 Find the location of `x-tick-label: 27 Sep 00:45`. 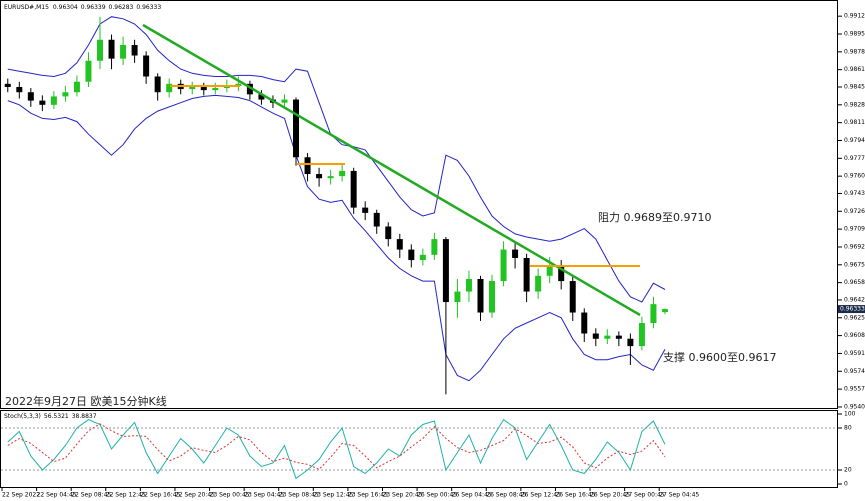

x-tick-label: 27 Sep 00:45 is located at coordinates (645, 495).